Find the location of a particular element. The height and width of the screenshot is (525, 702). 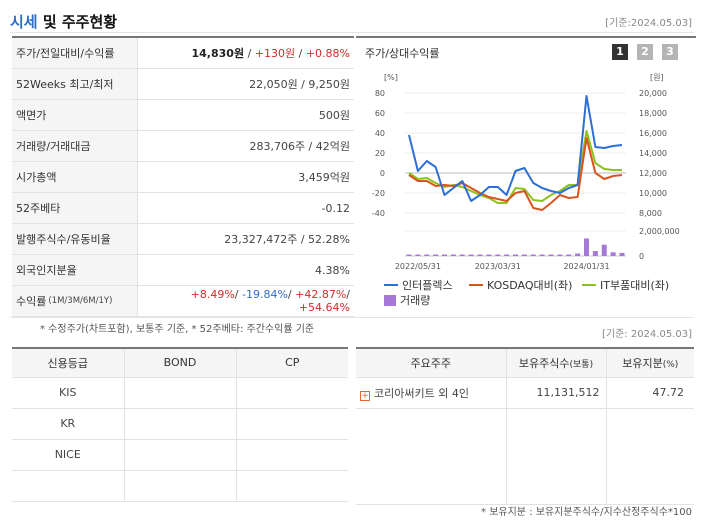

current-price: 14,830원 is located at coordinates (218, 53).